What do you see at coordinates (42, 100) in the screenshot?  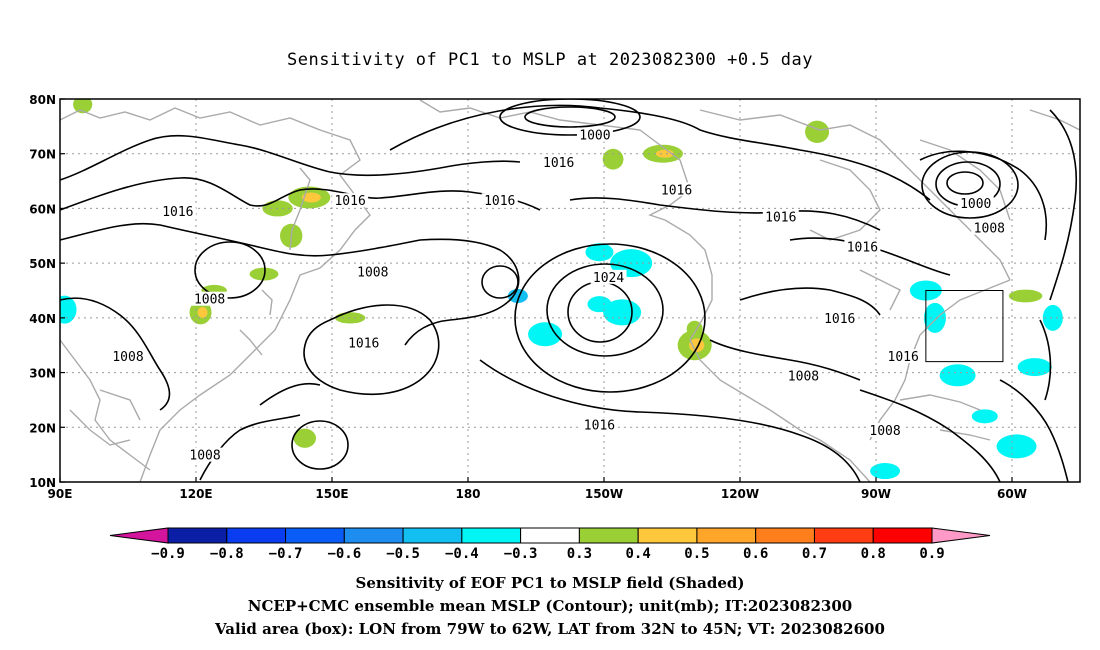 I see `lat-tick-label: 80N` at bounding box center [42, 100].